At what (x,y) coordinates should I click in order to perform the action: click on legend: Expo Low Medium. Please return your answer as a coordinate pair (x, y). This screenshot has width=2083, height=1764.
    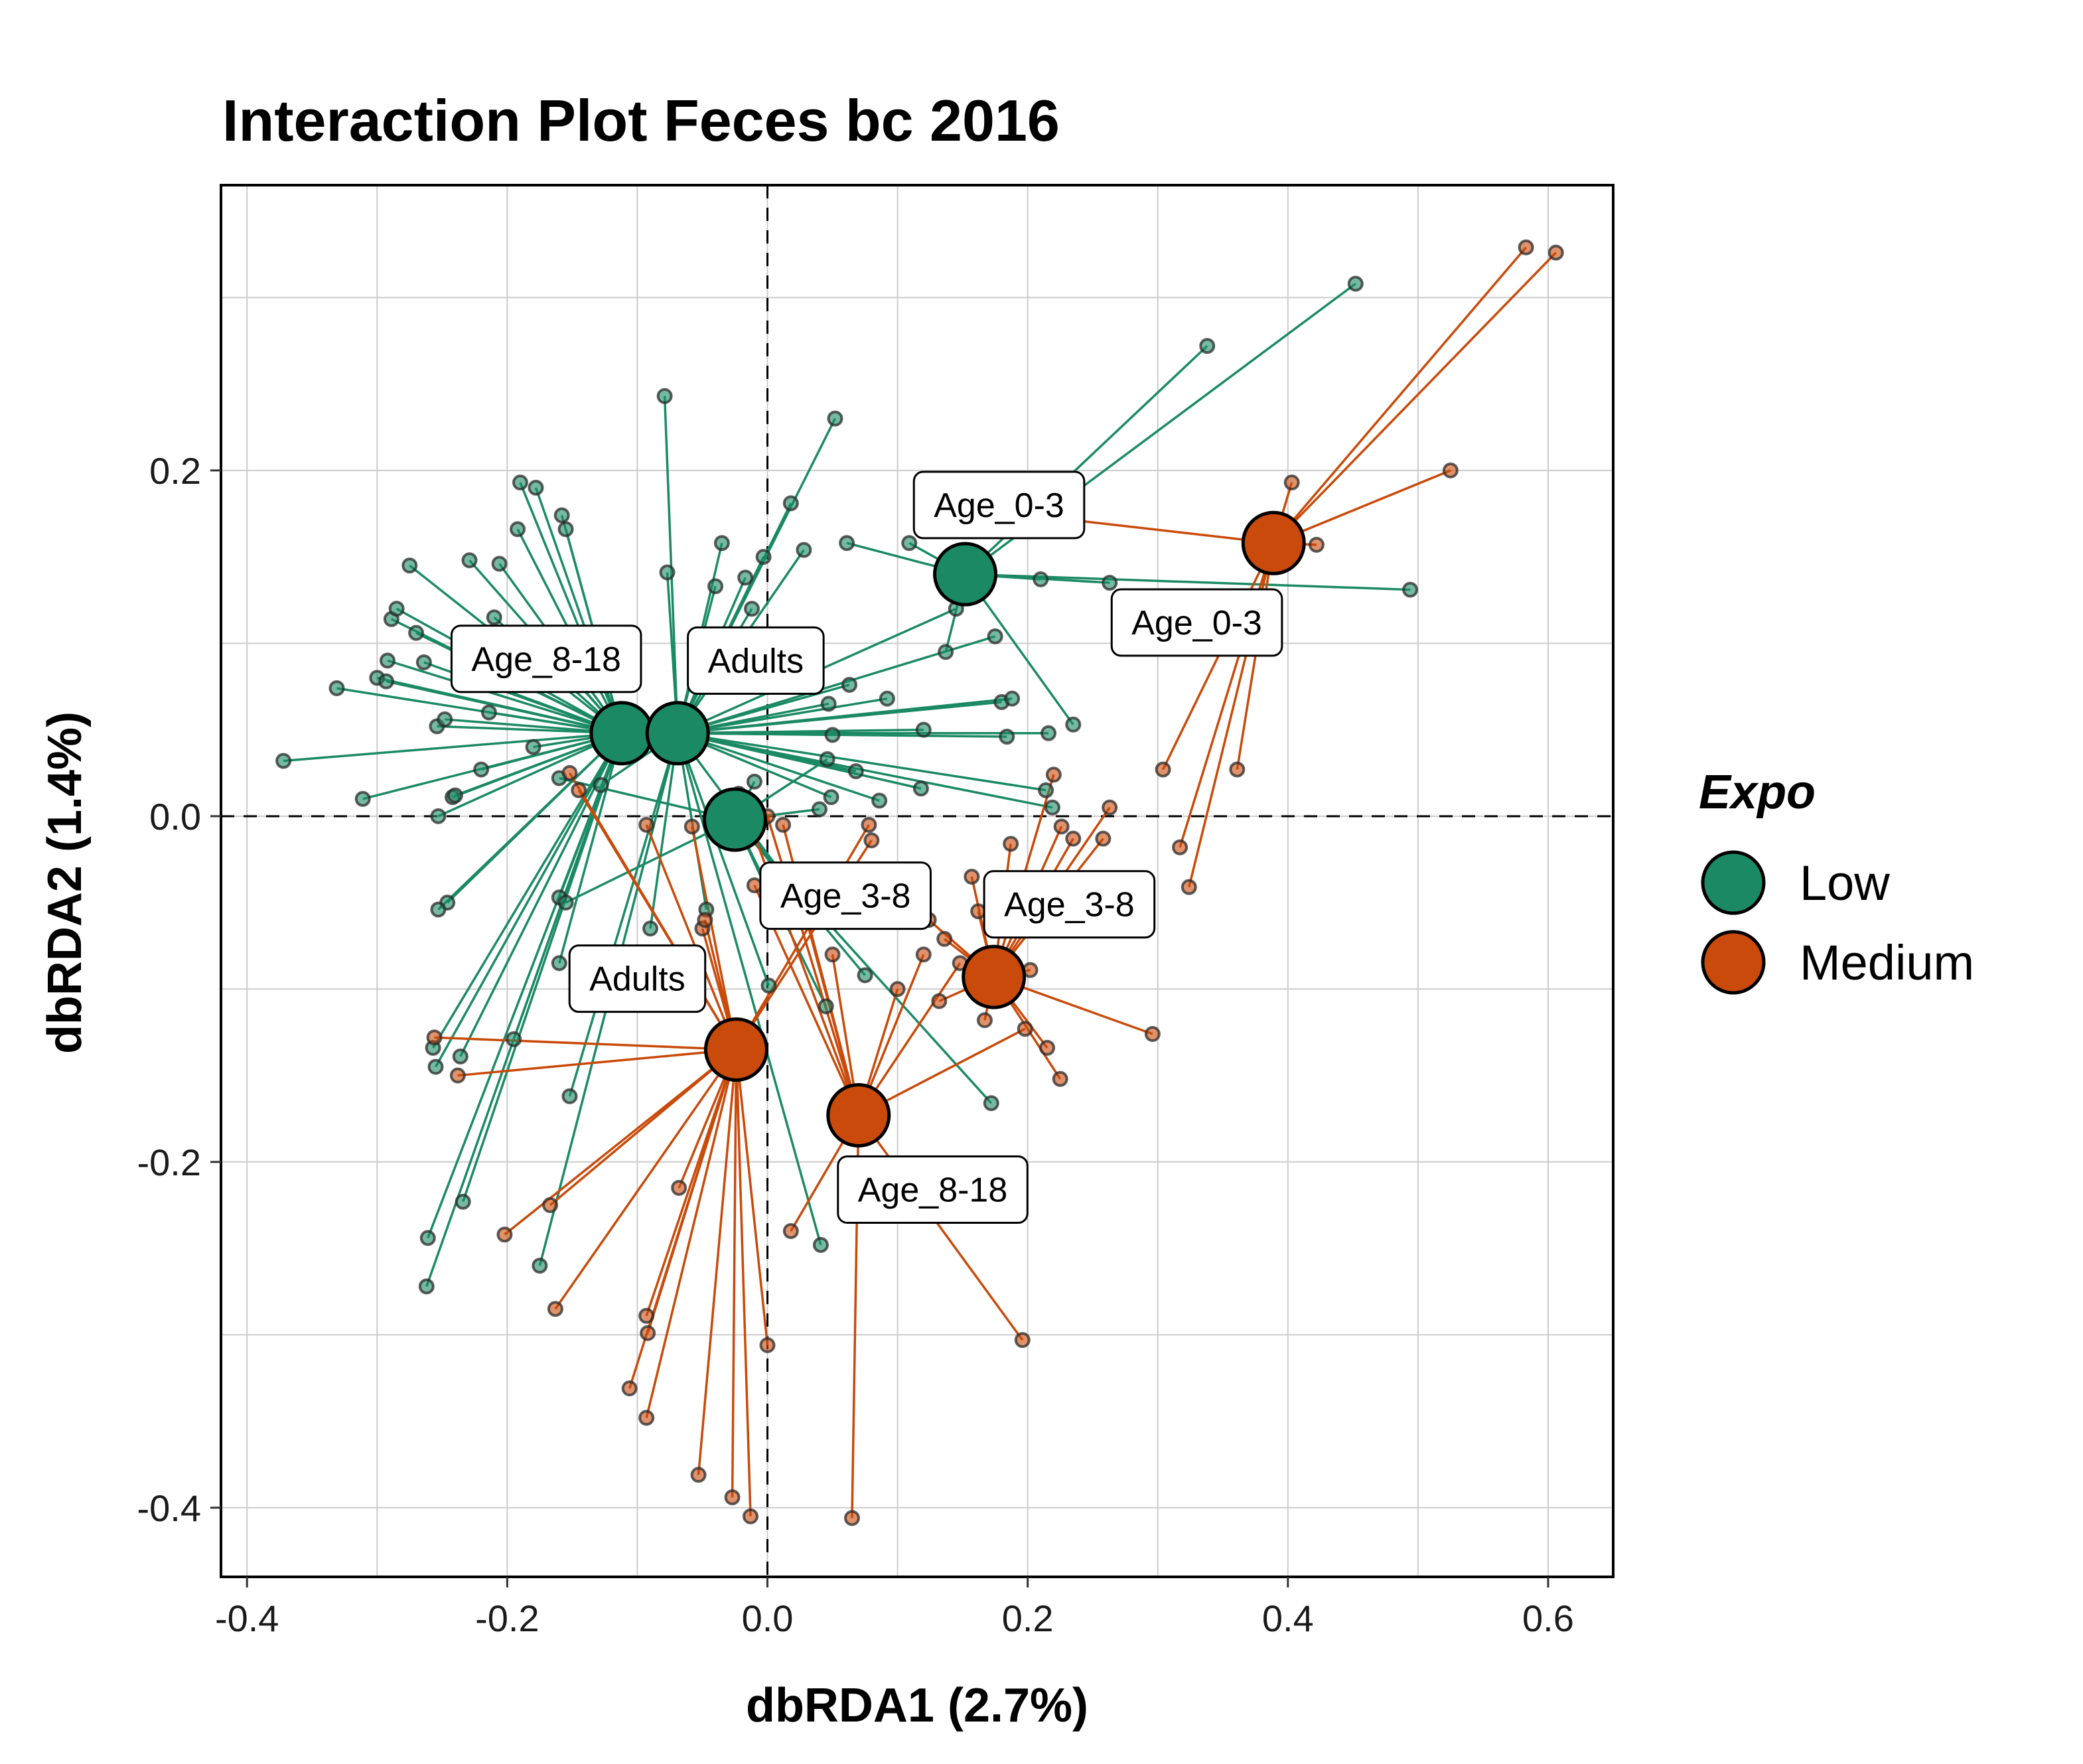
    Looking at the image, I should click on (1836, 881).